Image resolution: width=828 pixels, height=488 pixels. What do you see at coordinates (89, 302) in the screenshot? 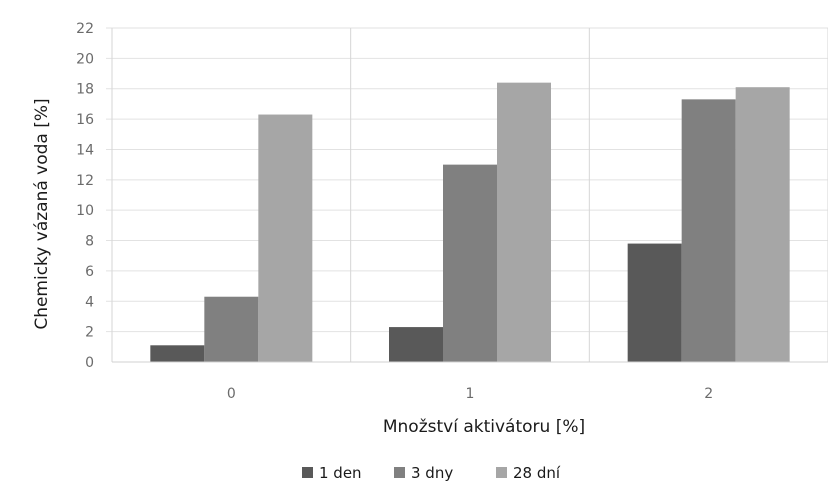
I see `y-tick-label: 4` at bounding box center [89, 302].